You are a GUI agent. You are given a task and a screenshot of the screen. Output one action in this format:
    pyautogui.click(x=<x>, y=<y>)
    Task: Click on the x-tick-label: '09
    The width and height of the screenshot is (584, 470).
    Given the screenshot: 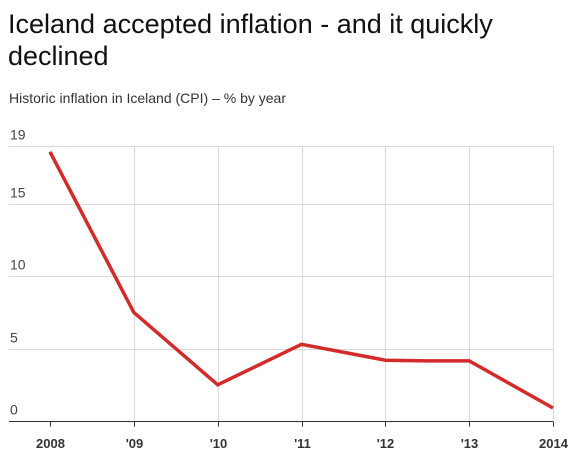 What is the action you would take?
    pyautogui.click(x=135, y=443)
    